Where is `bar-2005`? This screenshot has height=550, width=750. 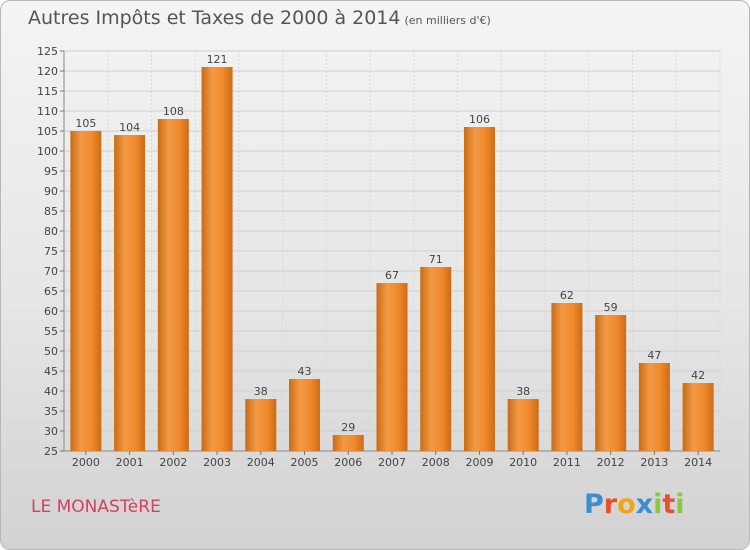 bar-2005 is located at coordinates (305, 415).